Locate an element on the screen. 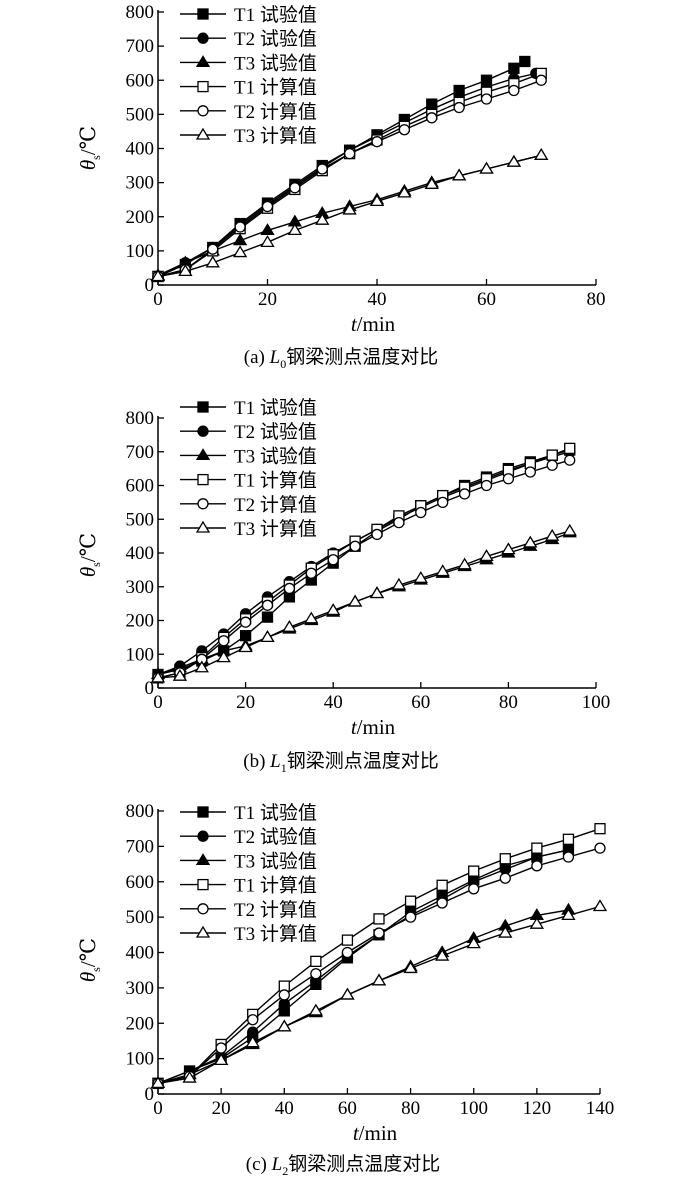 This screenshot has height=1183, width=700. legend-entry: T1 试验值 is located at coordinates (248, 15).